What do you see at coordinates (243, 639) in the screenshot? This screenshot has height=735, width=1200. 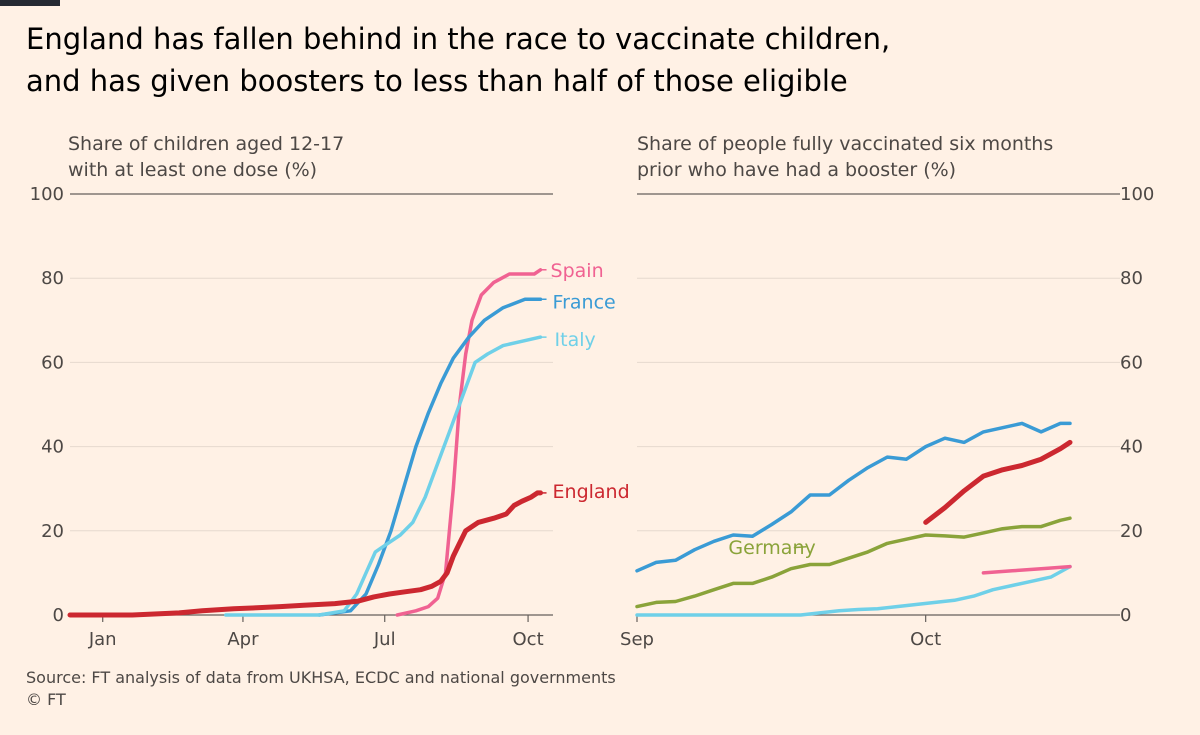 I see `left-x-tick-label-apr: Apr` at bounding box center [243, 639].